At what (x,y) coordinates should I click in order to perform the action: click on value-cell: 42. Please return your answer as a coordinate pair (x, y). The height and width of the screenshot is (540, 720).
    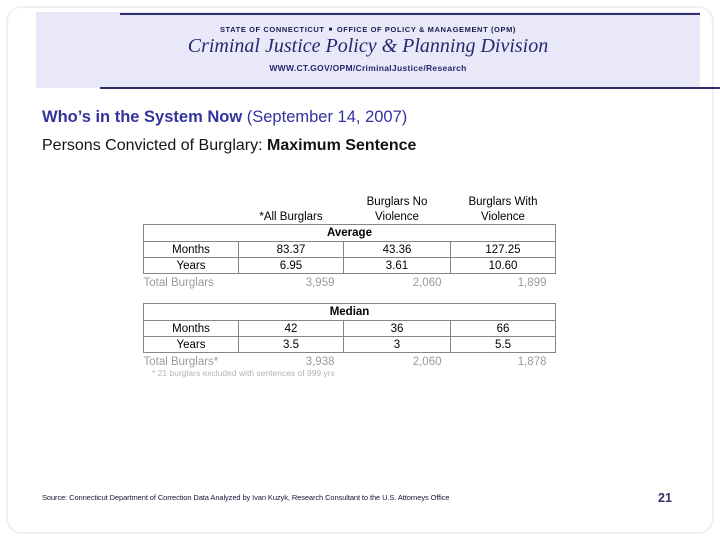
    Looking at the image, I should click on (291, 328).